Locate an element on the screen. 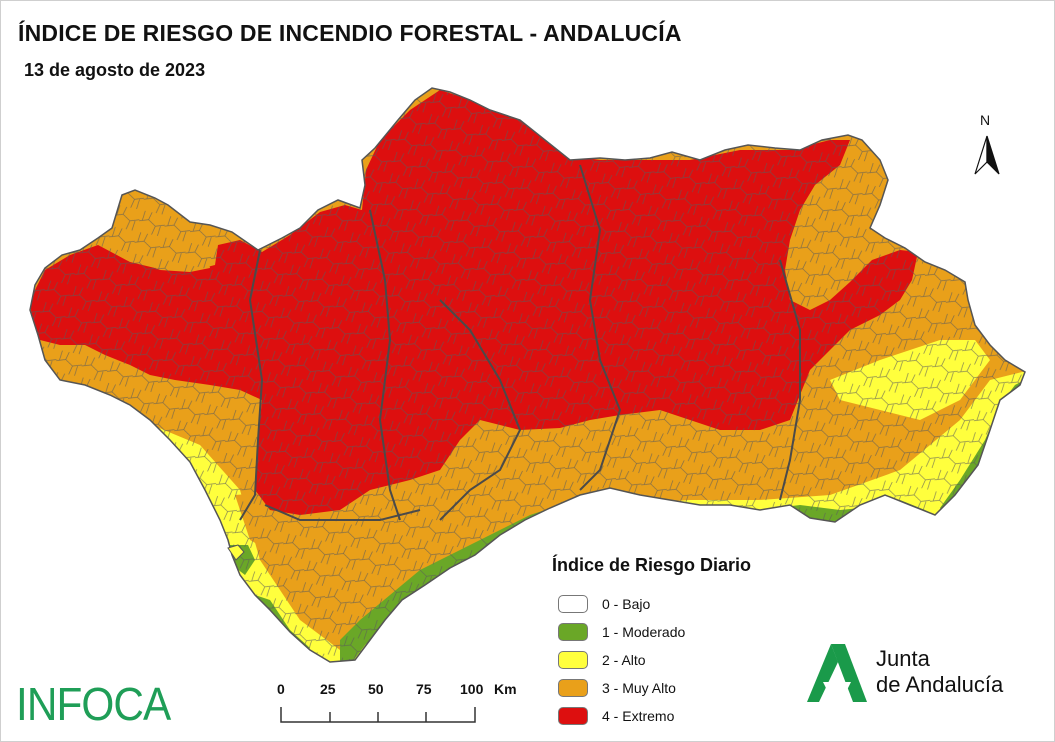 The width and height of the screenshot is (1055, 742). scale-tick: 100 is located at coordinates (472, 689).